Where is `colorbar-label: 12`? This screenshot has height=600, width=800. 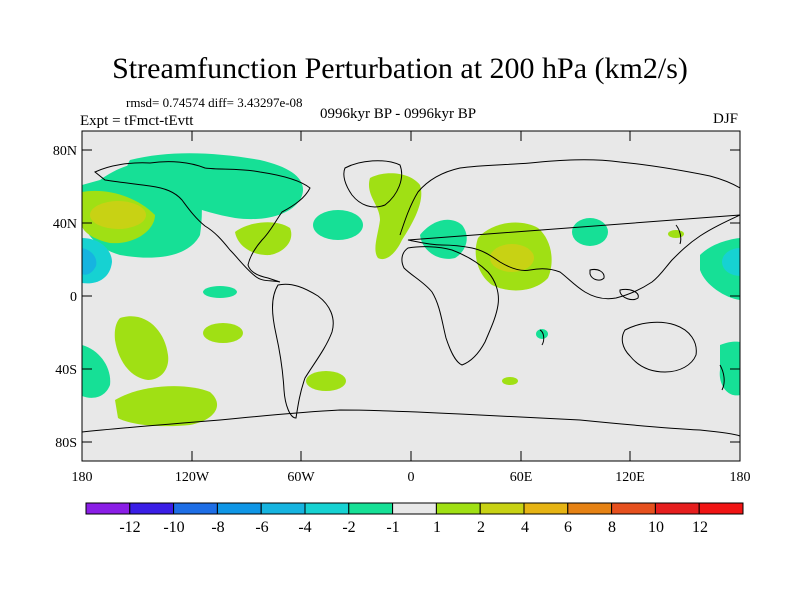 colorbar-label: 12 is located at coordinates (700, 527).